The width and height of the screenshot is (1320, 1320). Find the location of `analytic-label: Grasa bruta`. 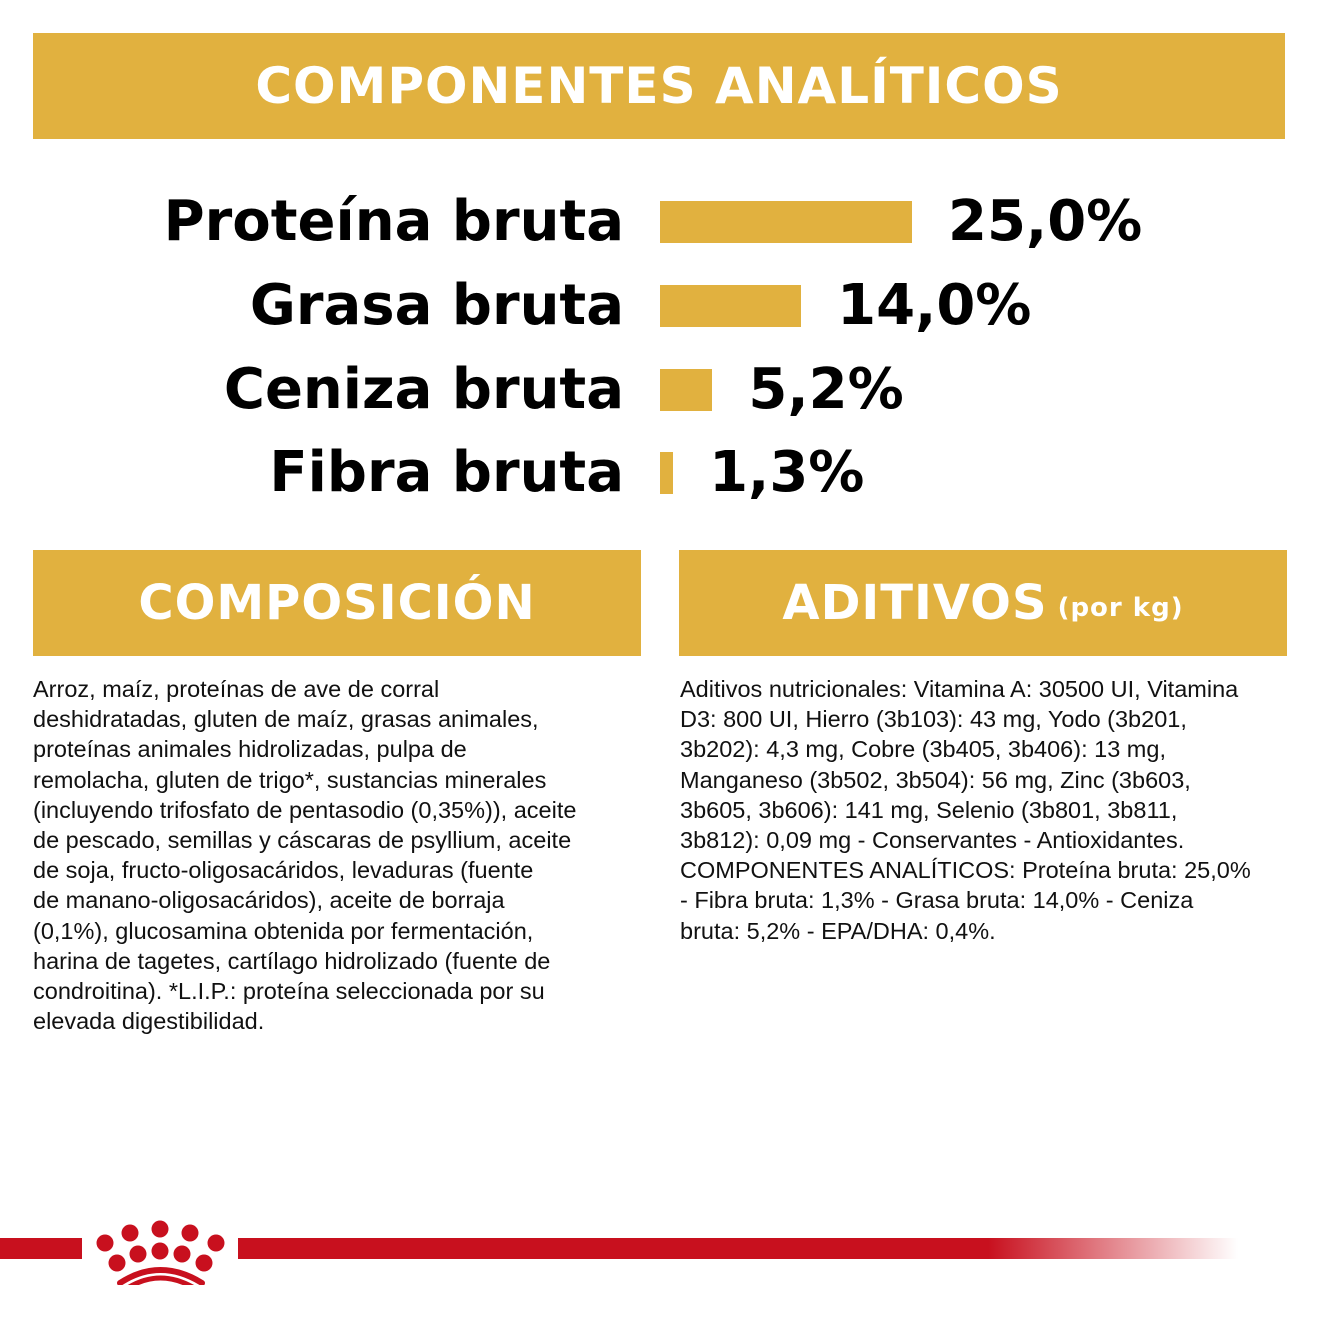

analytic-label: Grasa bruta is located at coordinates (436, 305).